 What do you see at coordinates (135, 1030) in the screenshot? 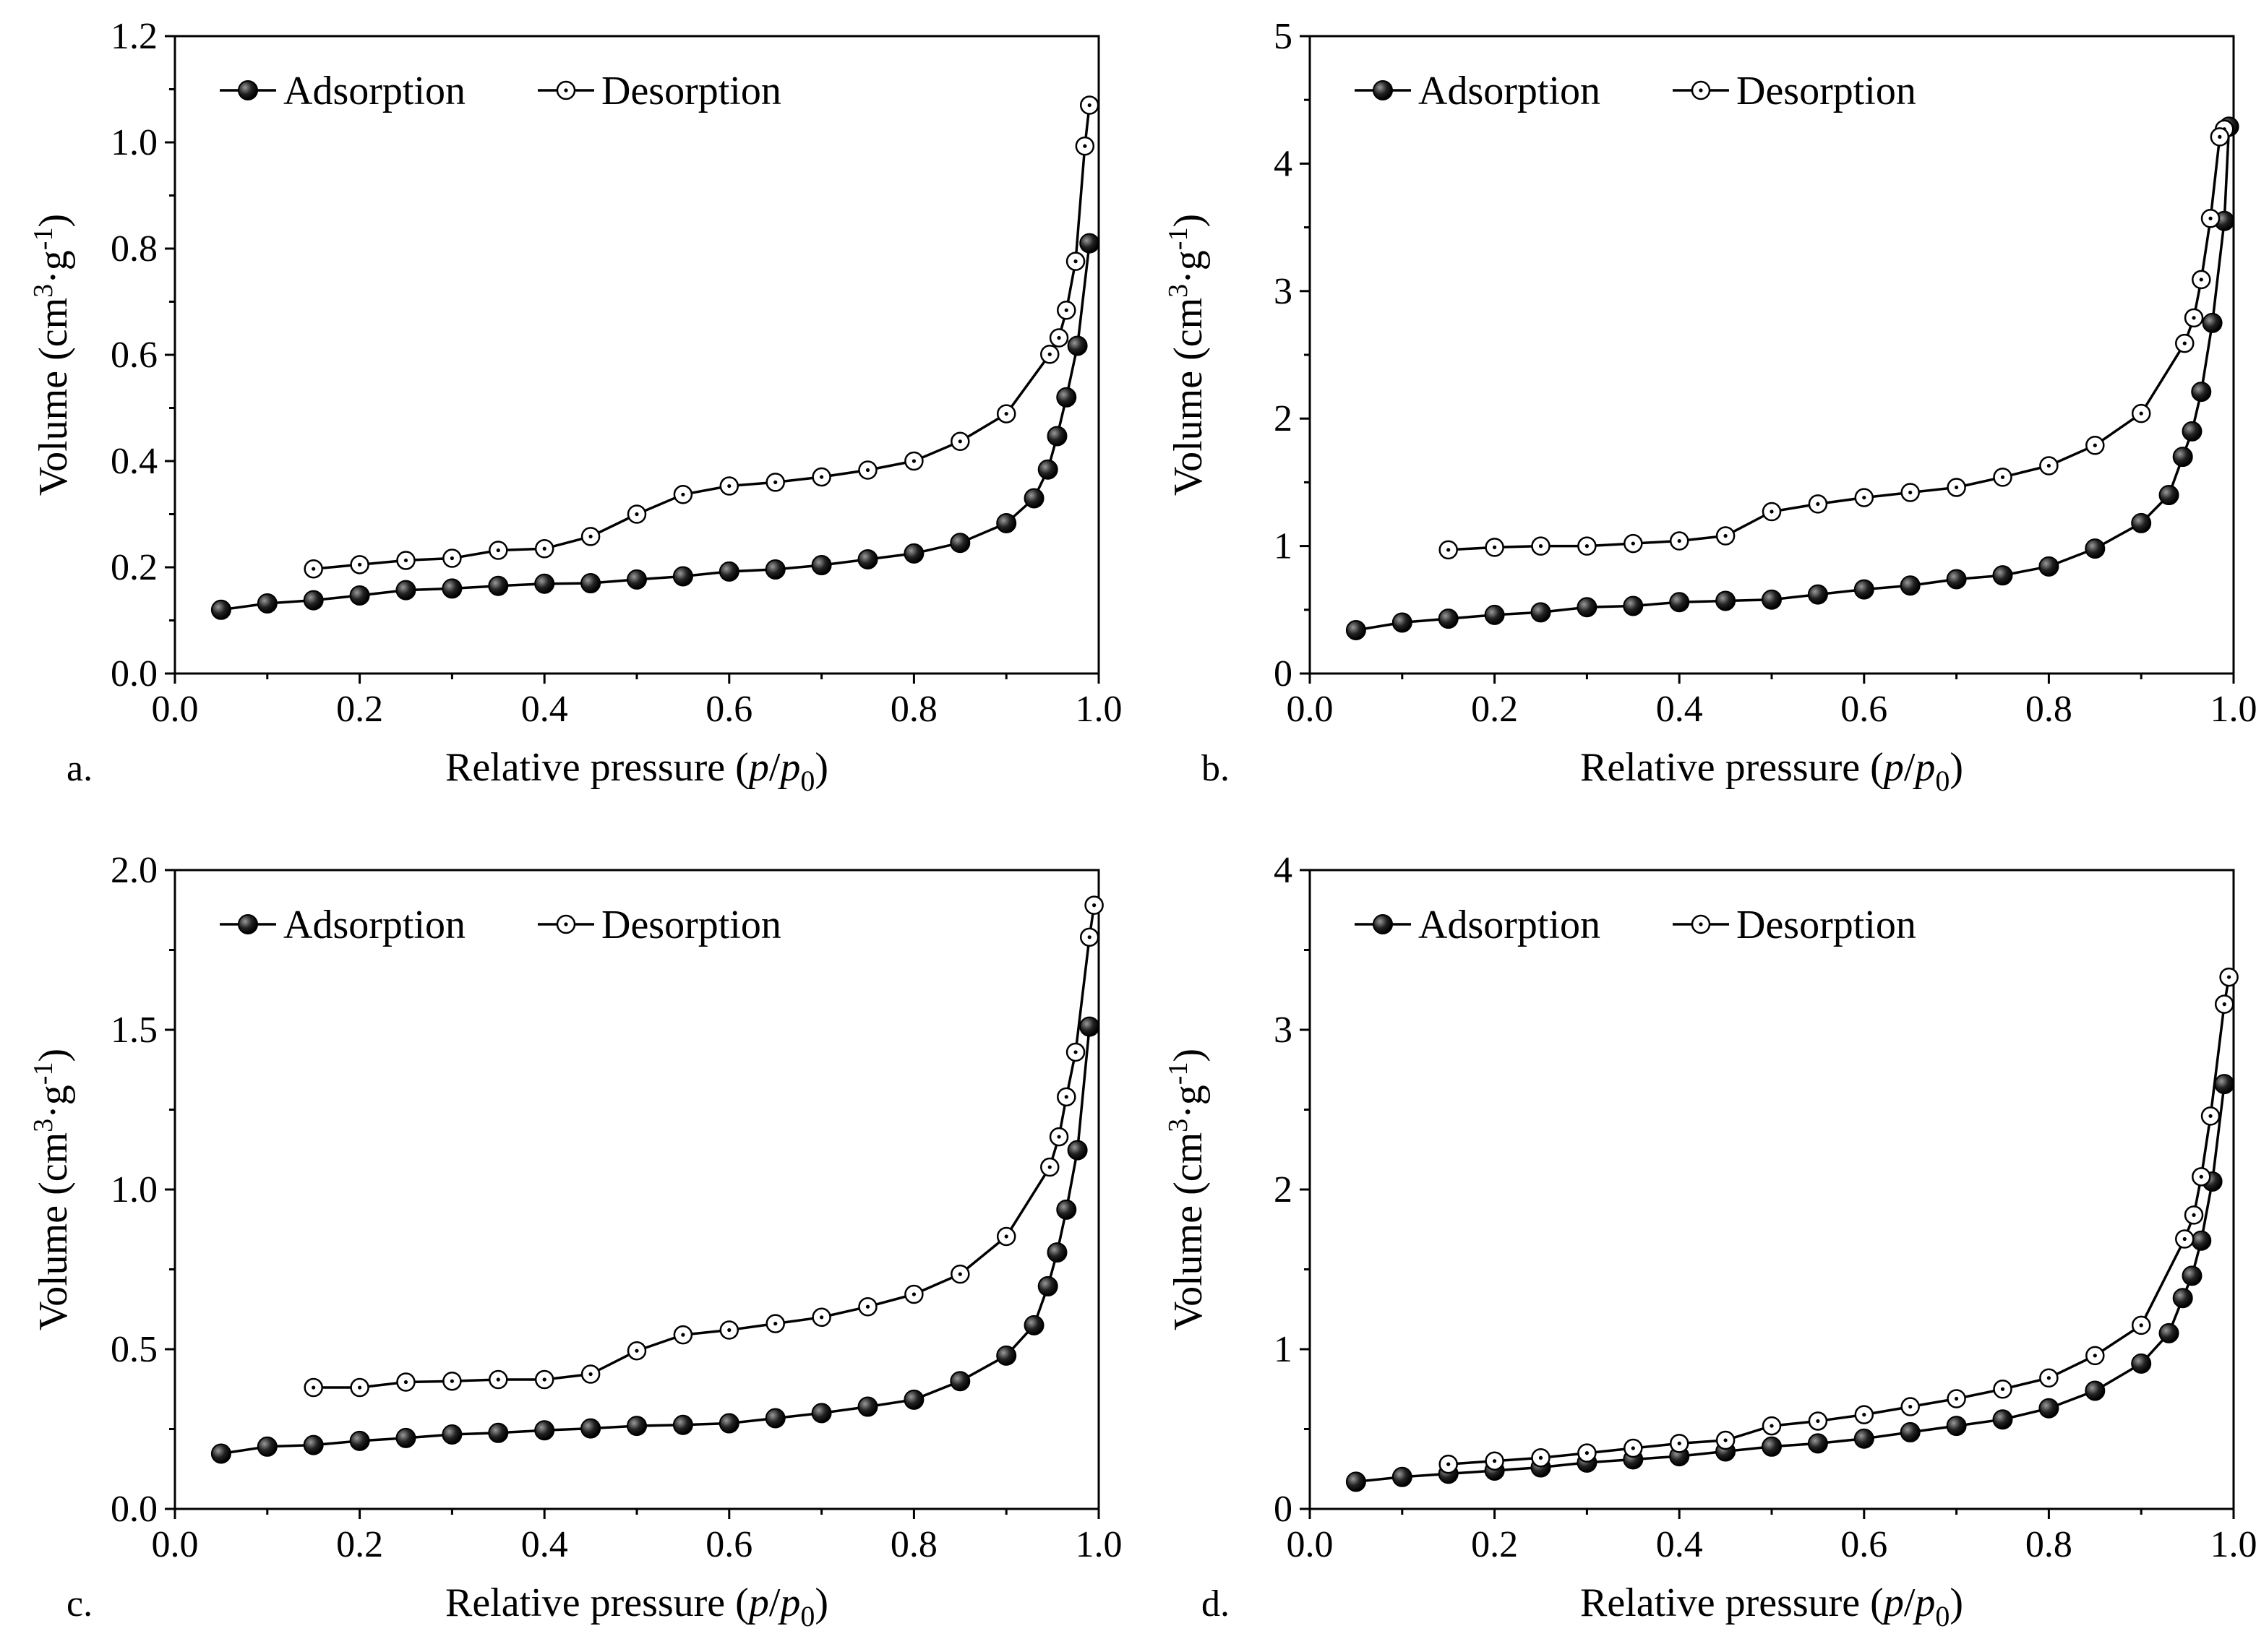
I see `y-tick-label: 1.5` at bounding box center [135, 1030].